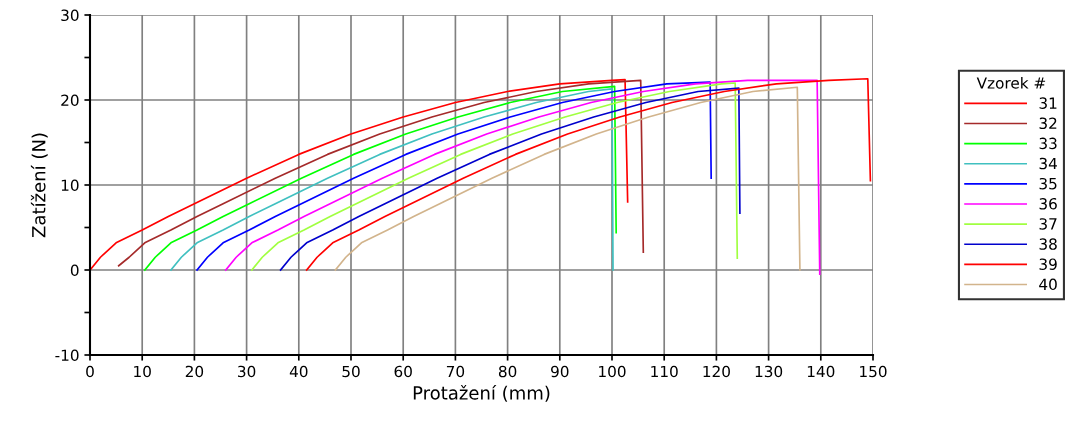 This screenshot has width=1087, height=432. Describe the element at coordinates (481, 393) in the screenshot. I see `x-axis-title: Protažení (mm)` at that location.